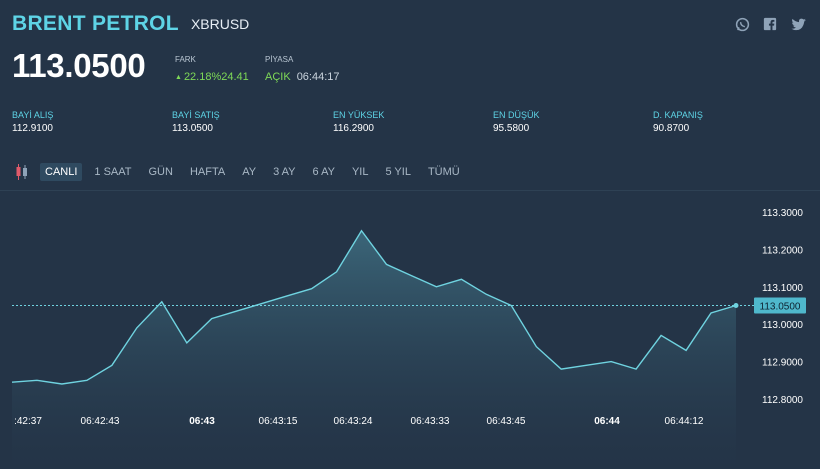 The image size is (820, 469). What do you see at coordinates (671, 128) in the screenshot?
I see `stat-value: 90.8700` at bounding box center [671, 128].